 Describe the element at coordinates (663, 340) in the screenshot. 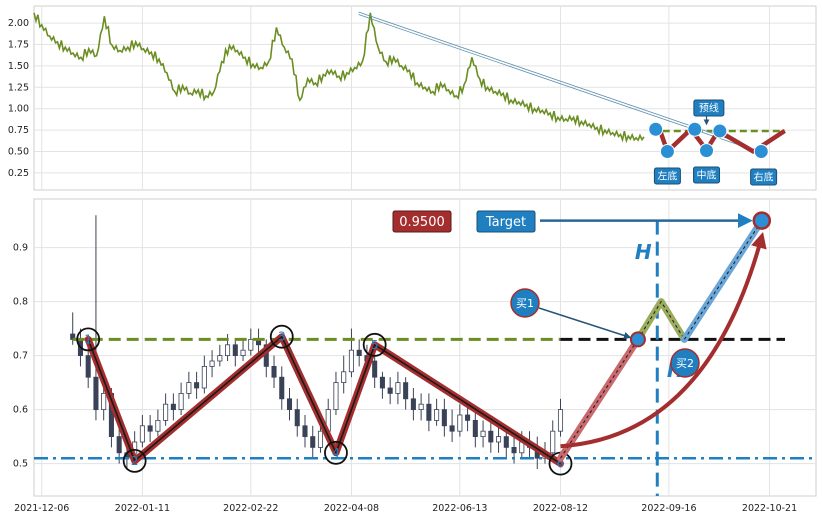

I see `target-curve-arrow` at that location.